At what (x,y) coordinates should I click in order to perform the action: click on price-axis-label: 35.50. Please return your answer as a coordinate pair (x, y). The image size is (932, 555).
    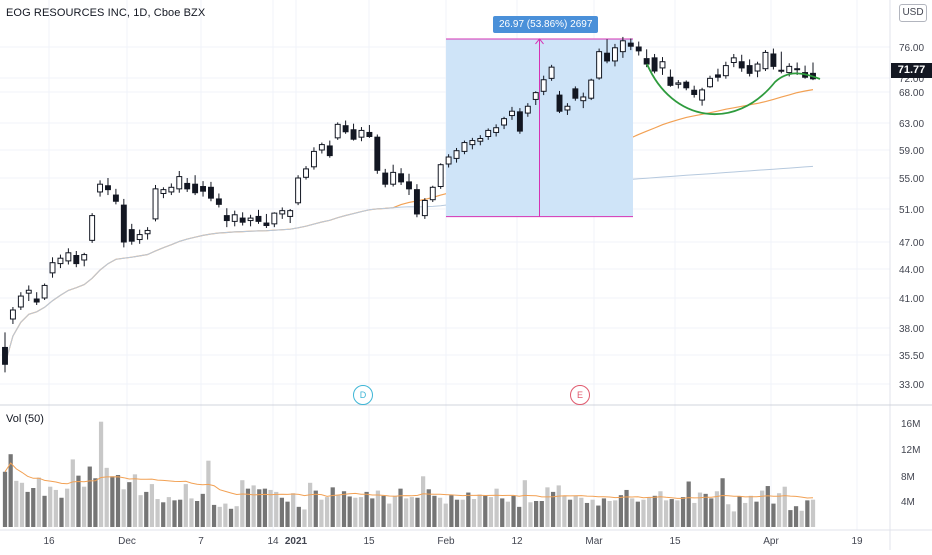
    Looking at the image, I should click on (911, 356).